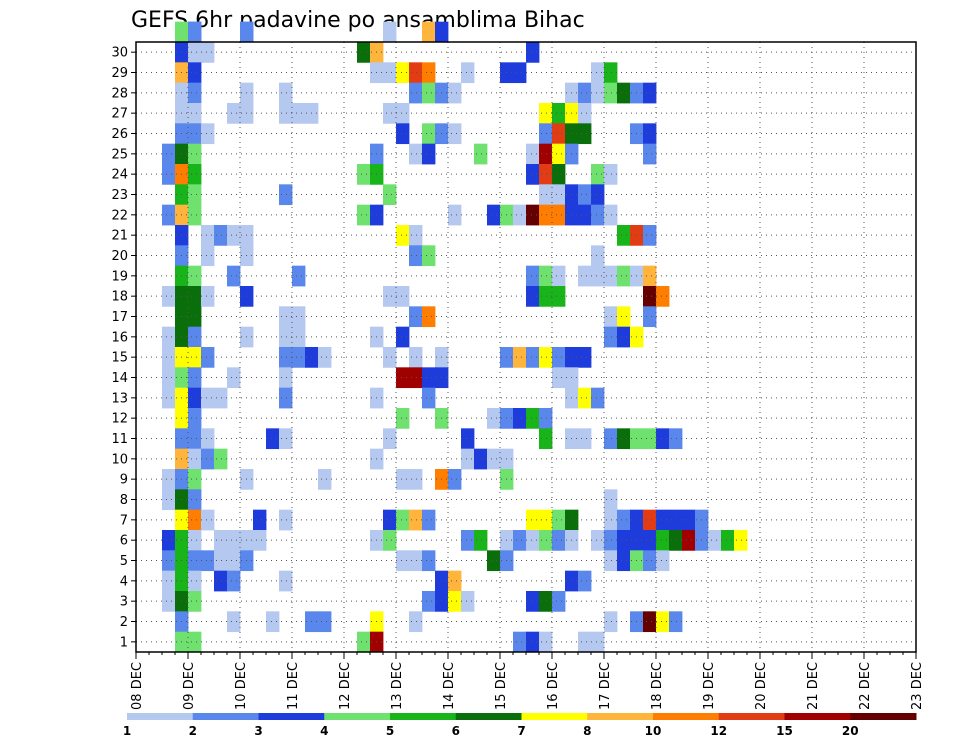 The height and width of the screenshot is (742, 960). Describe the element at coordinates (119, 337) in the screenshot. I see `y-tick-label: 16` at that location.